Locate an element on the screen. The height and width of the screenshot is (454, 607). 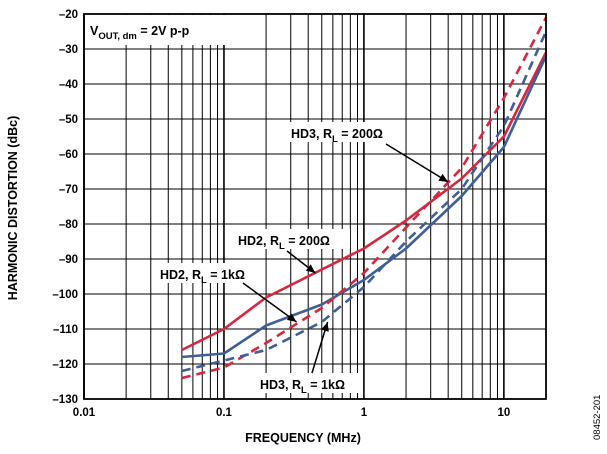
y-tick-label: –90 is located at coordinates (68, 260).